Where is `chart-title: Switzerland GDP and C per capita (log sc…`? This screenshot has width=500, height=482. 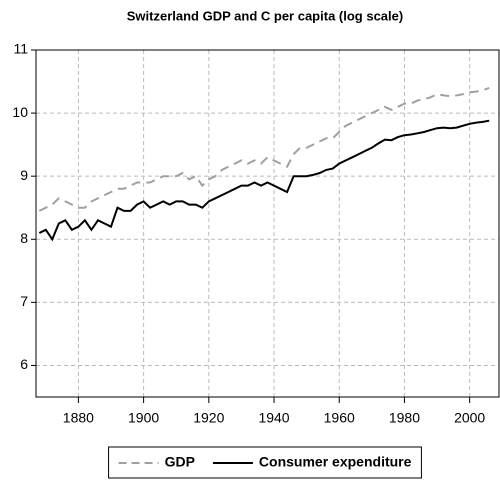 chart-title: Switzerland GDP and C per capita (log sc… is located at coordinates (265, 15).